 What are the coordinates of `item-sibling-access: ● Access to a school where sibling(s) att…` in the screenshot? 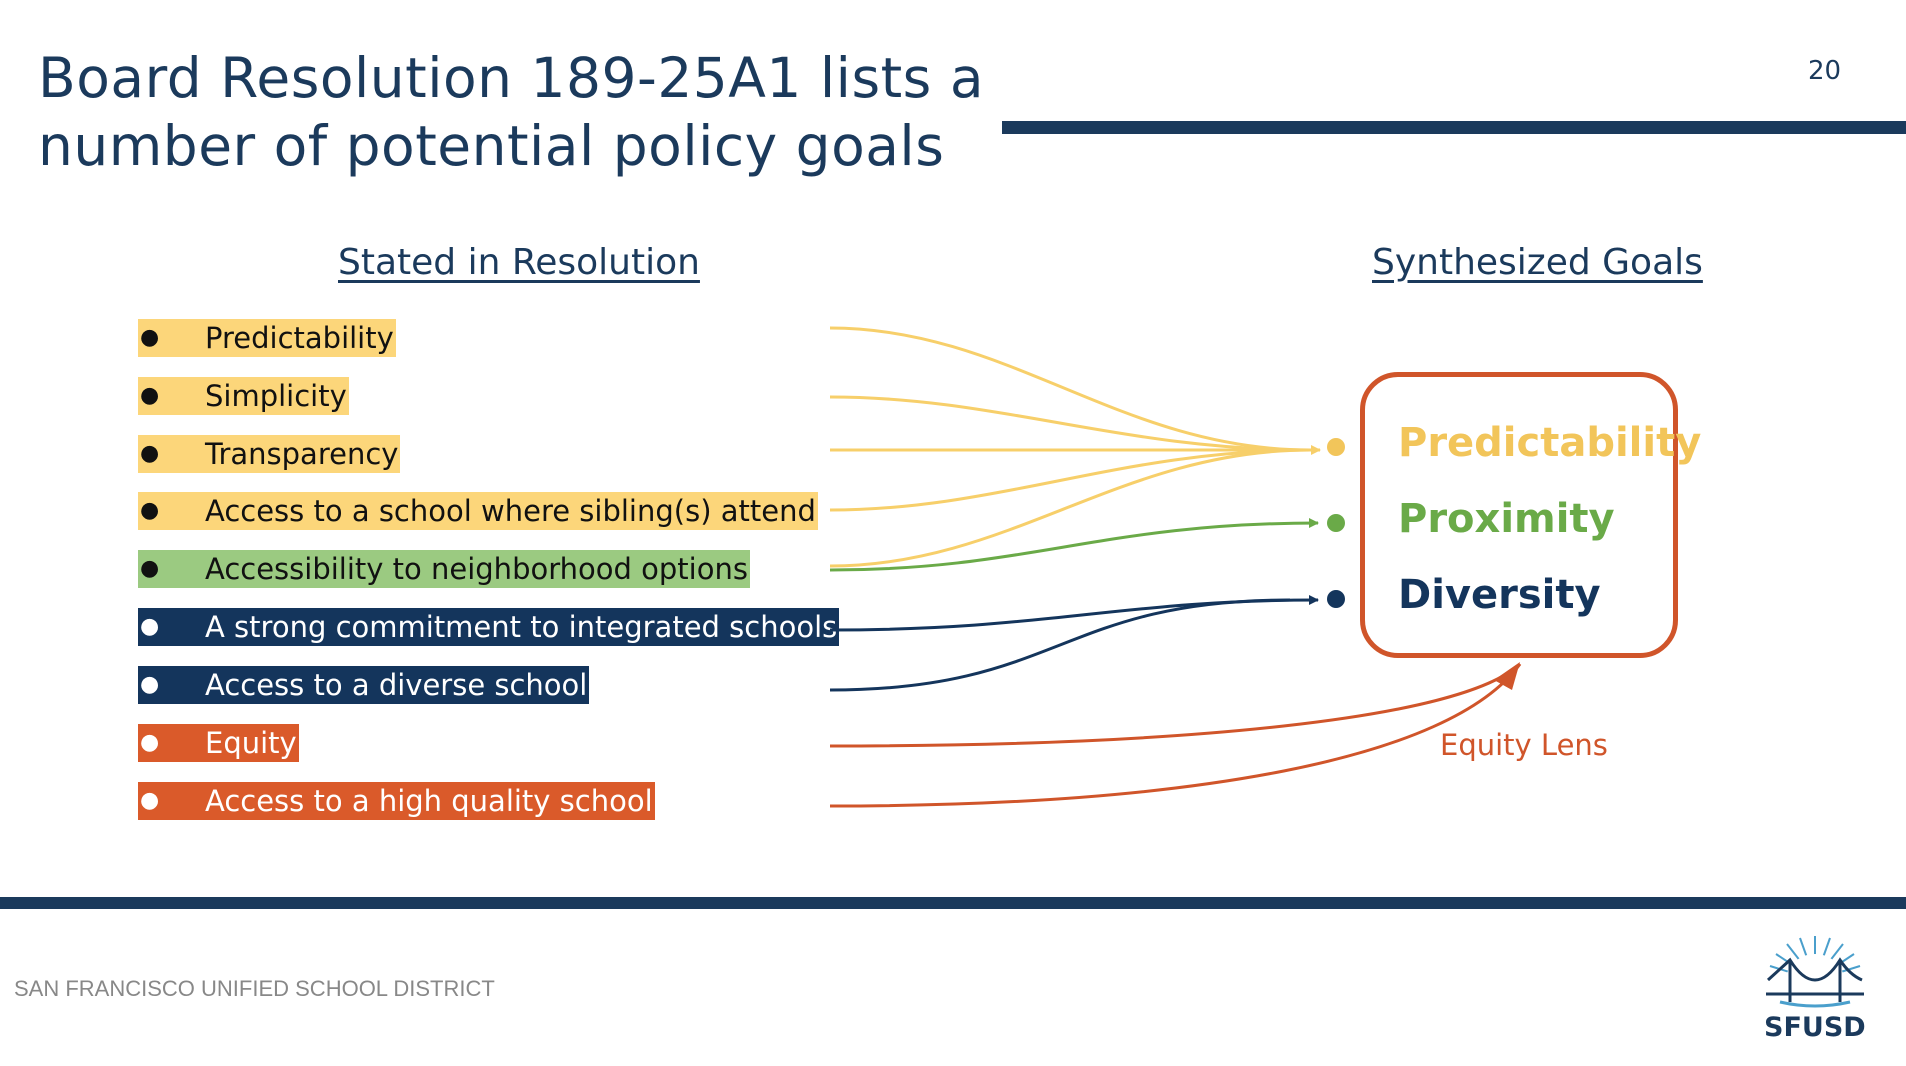 It's located at (478, 511).